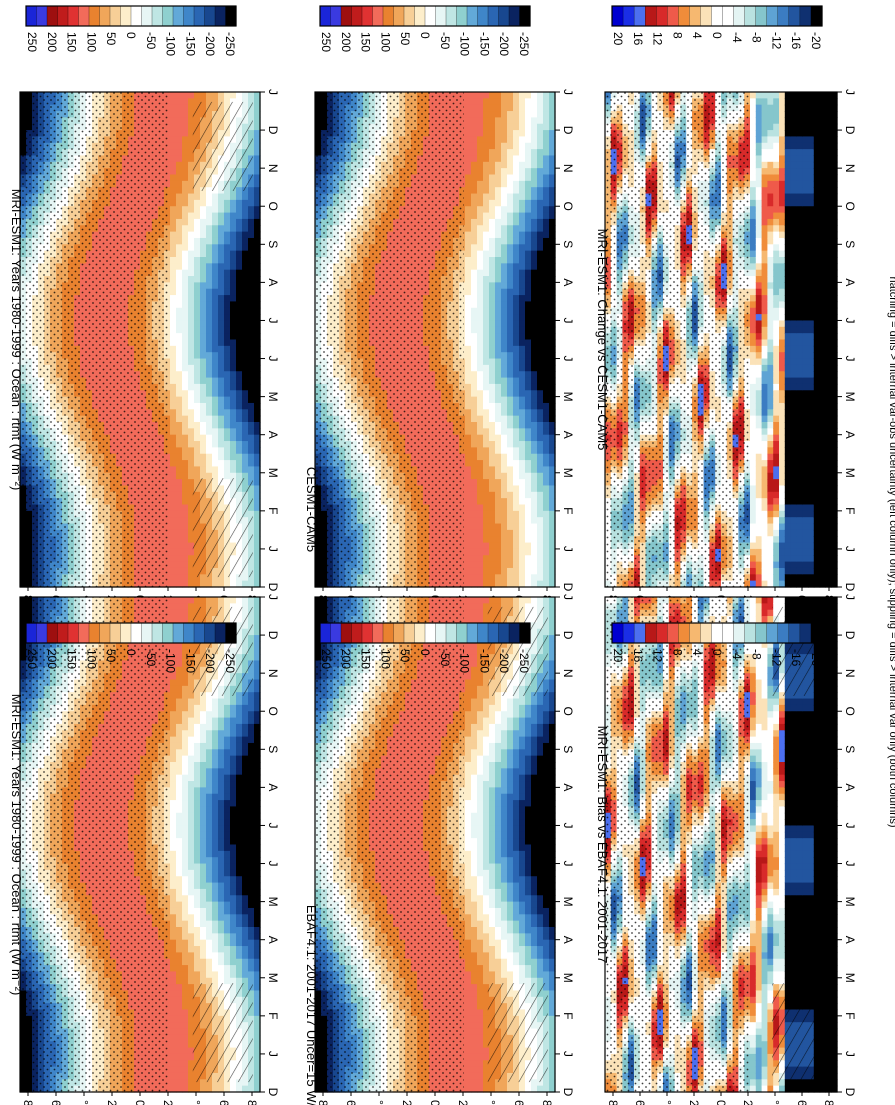  I want to click on colorbar-label: 200, so click(52, 42).